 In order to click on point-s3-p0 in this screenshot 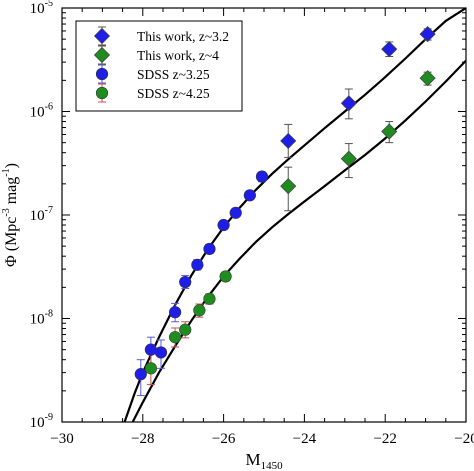, I will do `click(150, 368)`.